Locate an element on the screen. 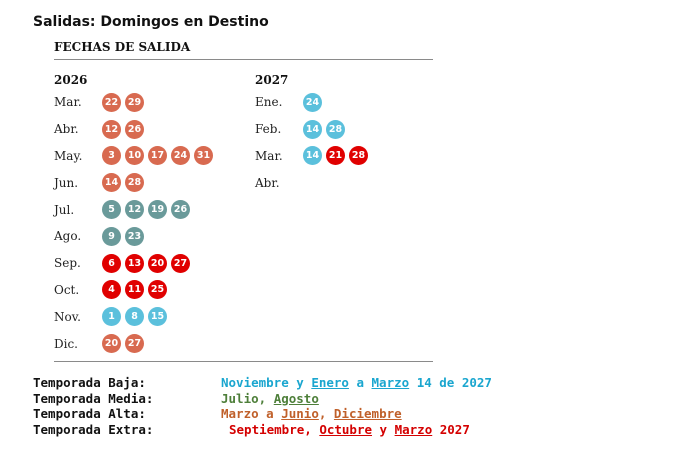 The height and width of the screenshot is (449, 676). month-row: Ago. 9 23 is located at coordinates (133, 236).